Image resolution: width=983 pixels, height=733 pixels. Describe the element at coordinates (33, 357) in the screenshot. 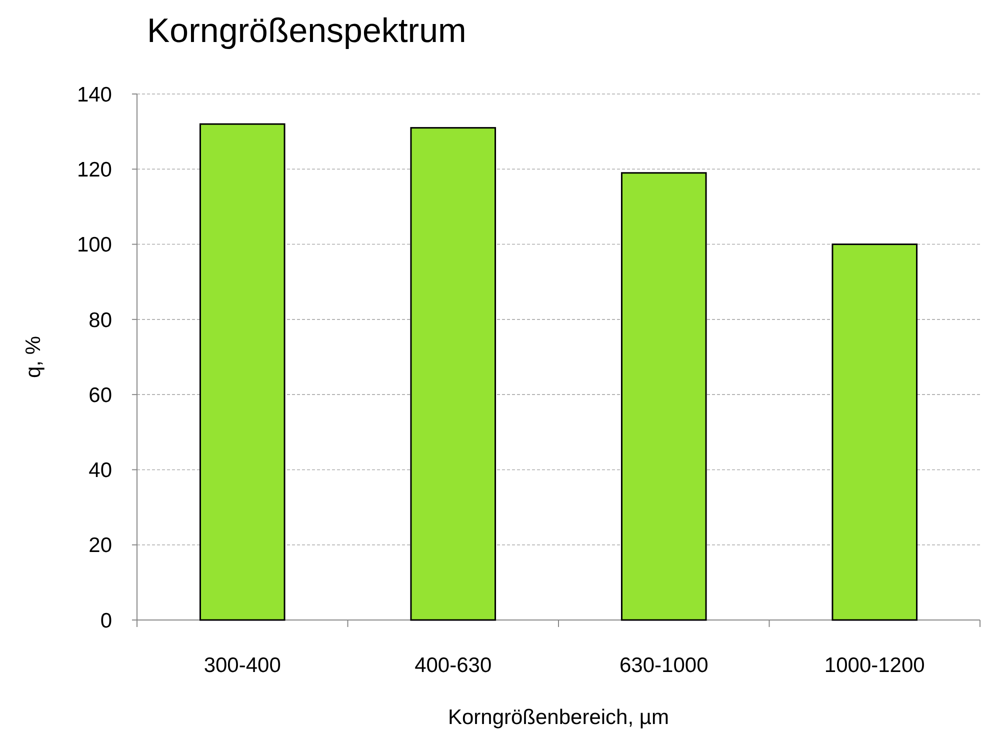

I see `y-axis-title: q, %` at that location.